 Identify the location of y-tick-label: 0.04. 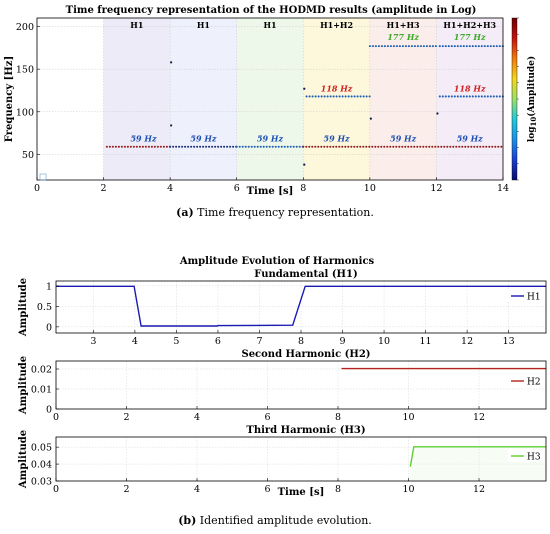
(41, 465).